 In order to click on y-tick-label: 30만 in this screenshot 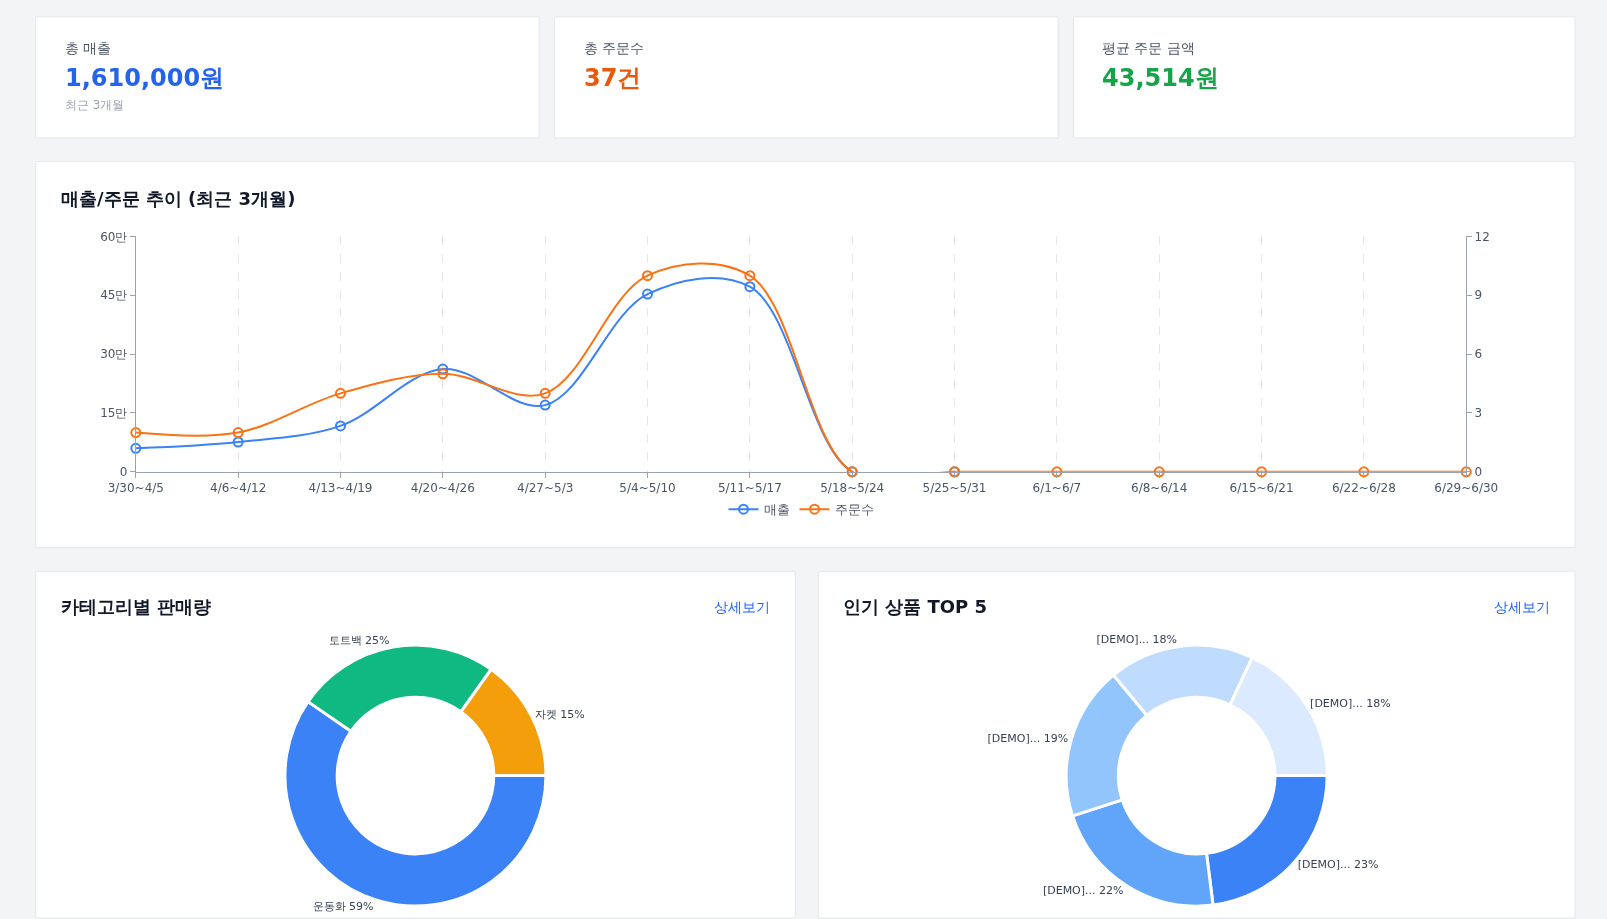, I will do `click(114, 354)`.